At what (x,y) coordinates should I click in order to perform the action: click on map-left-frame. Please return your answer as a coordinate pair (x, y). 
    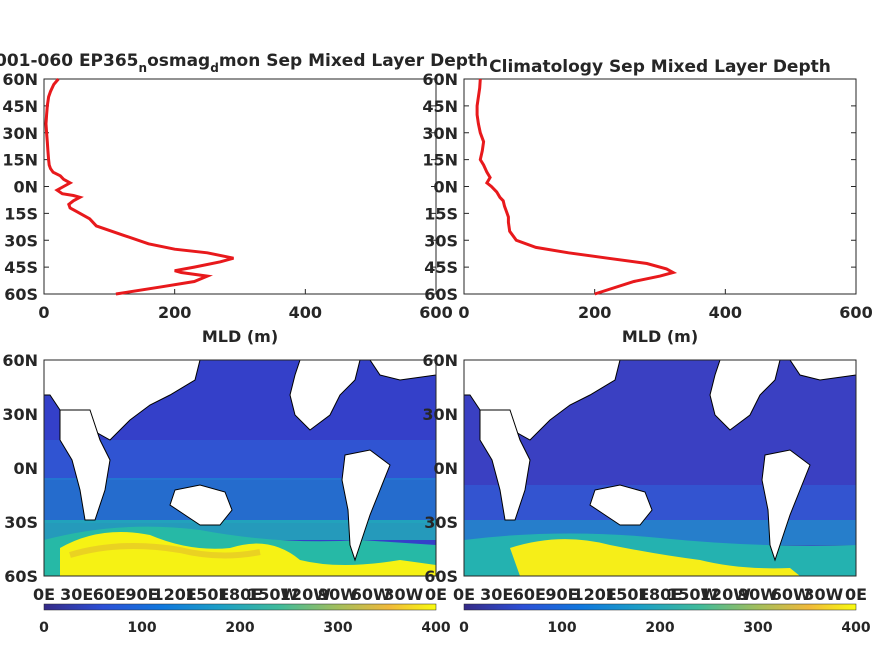
    Looking at the image, I should click on (240, 468).